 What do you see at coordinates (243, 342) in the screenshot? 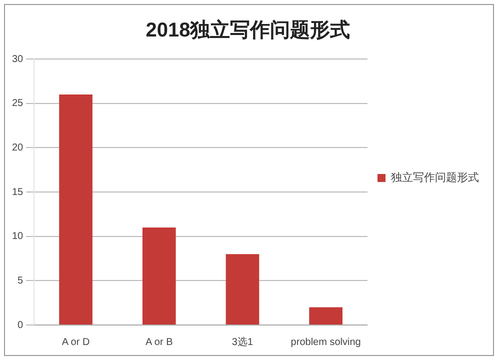
I see `x-tick-label: 3选1` at bounding box center [243, 342].